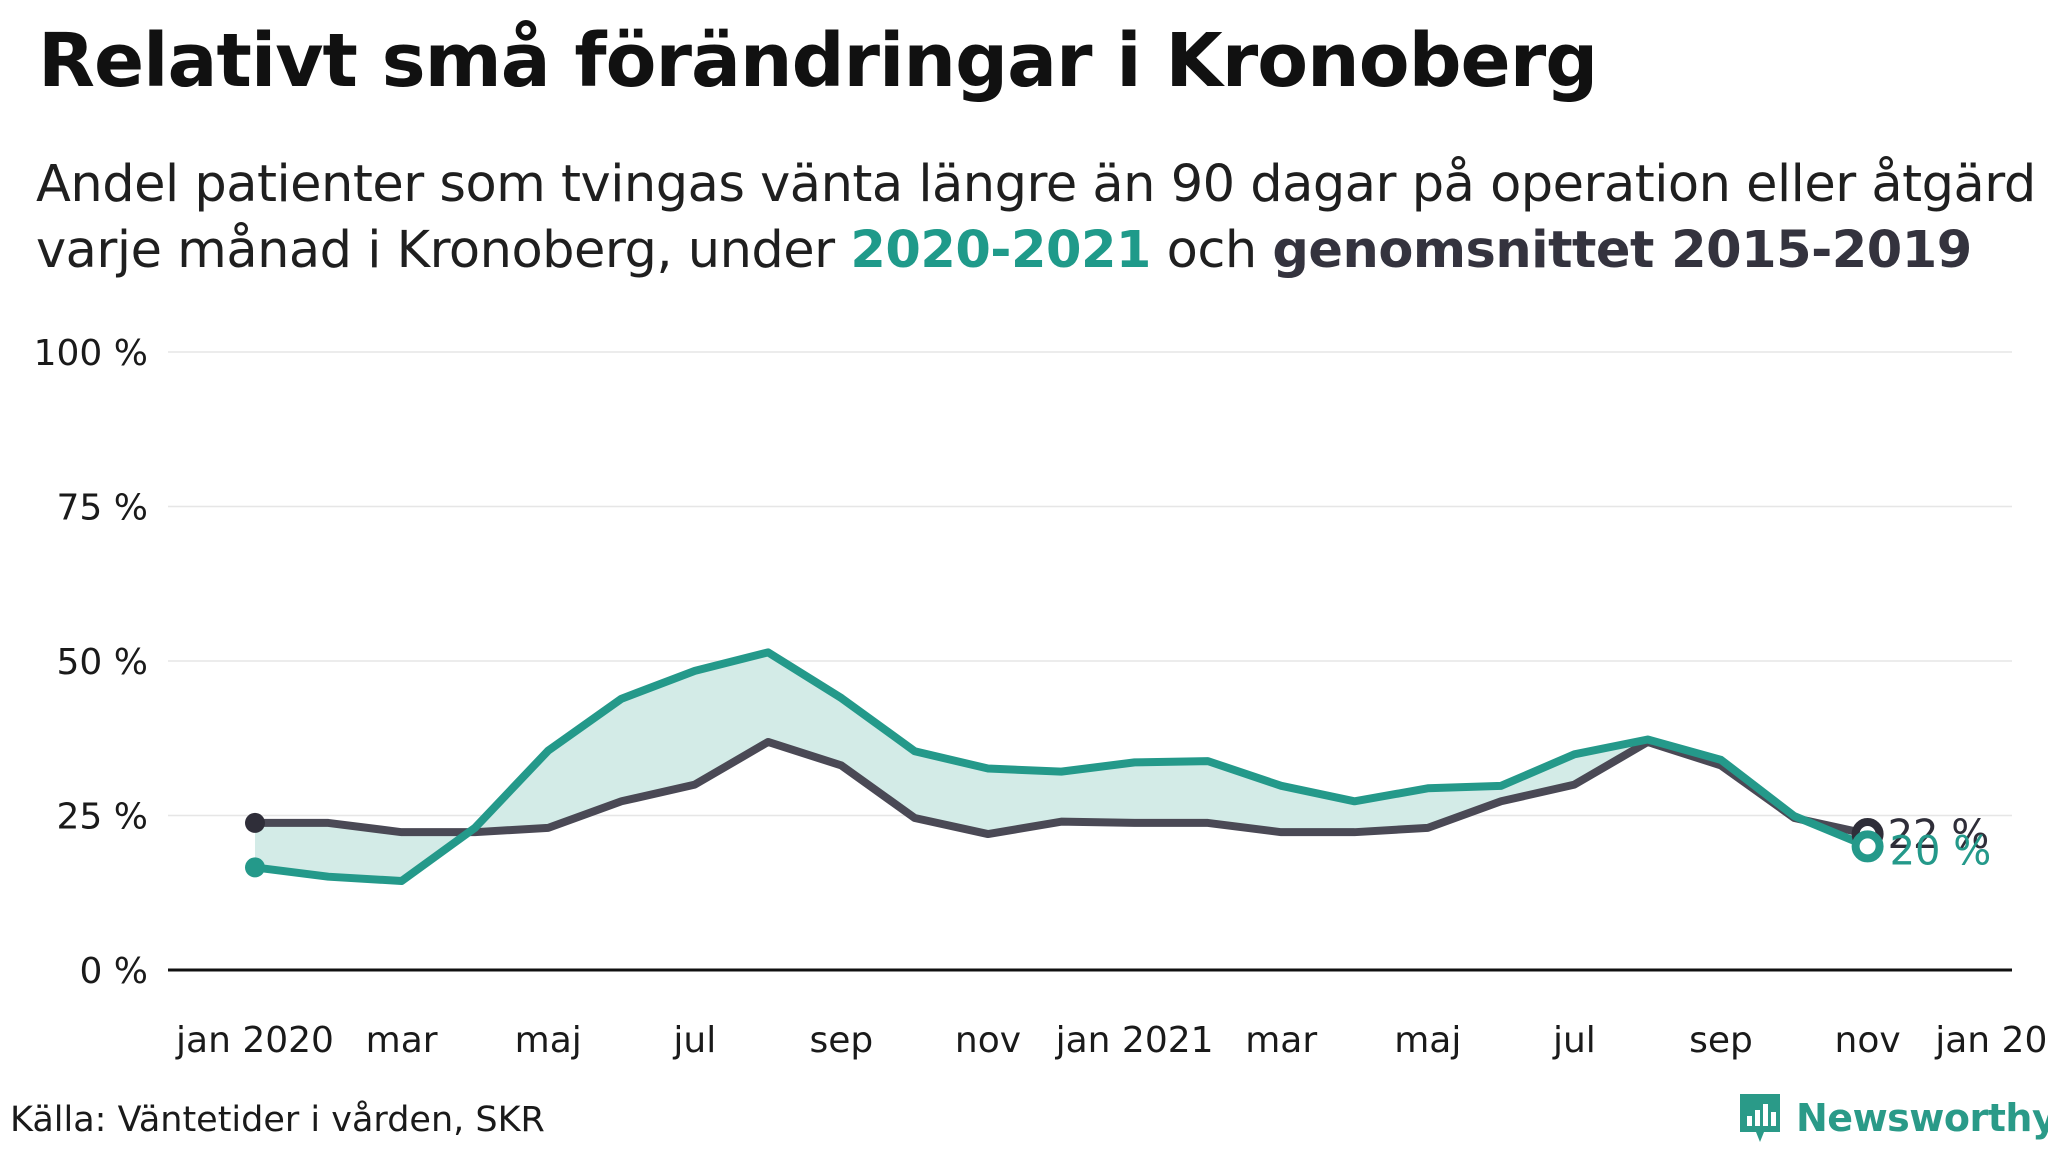  I want to click on y-tick-label: 0 %, so click(113, 971).